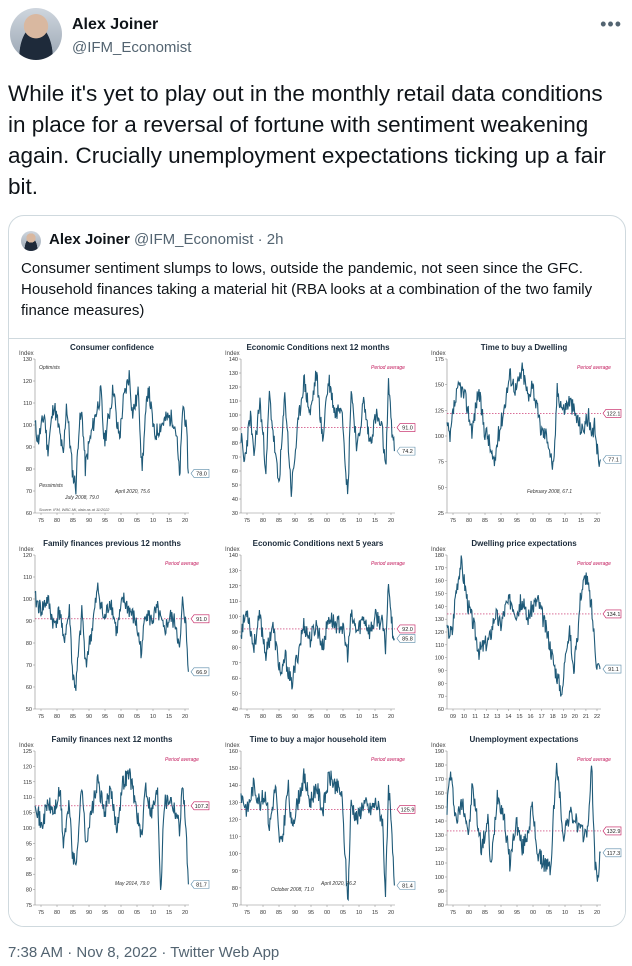  What do you see at coordinates (112, 739) in the screenshot?
I see `chart-title: Family finances next 12 months` at bounding box center [112, 739].